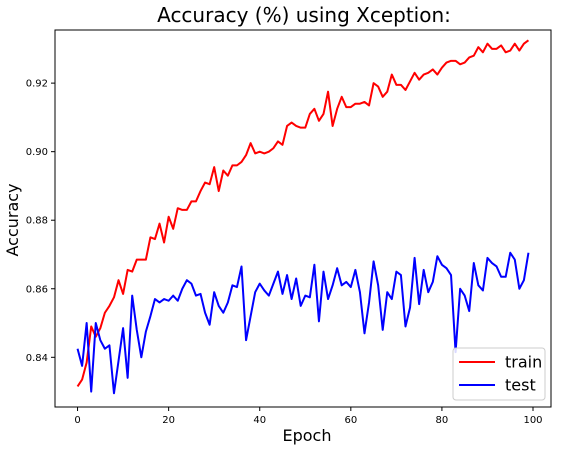 The image size is (564, 451). I want to click on y-axis-label: Accuracy, so click(12, 219).